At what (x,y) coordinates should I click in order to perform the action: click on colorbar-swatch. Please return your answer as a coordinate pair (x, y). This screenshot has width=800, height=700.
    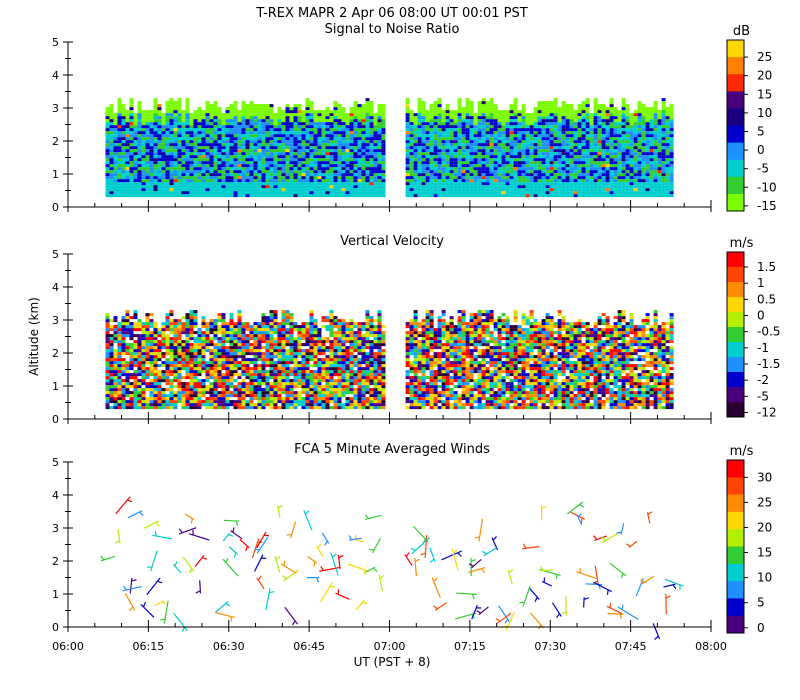
    Looking at the image, I should click on (735, 185).